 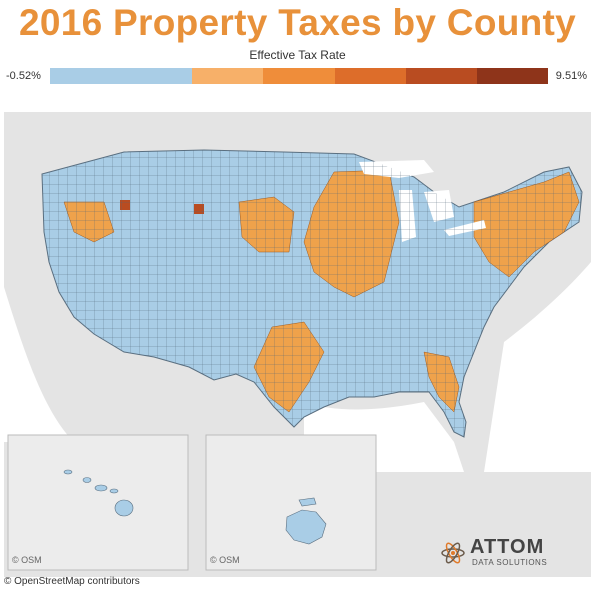 I want to click on alaska-north-area, so click(x=307, y=502).